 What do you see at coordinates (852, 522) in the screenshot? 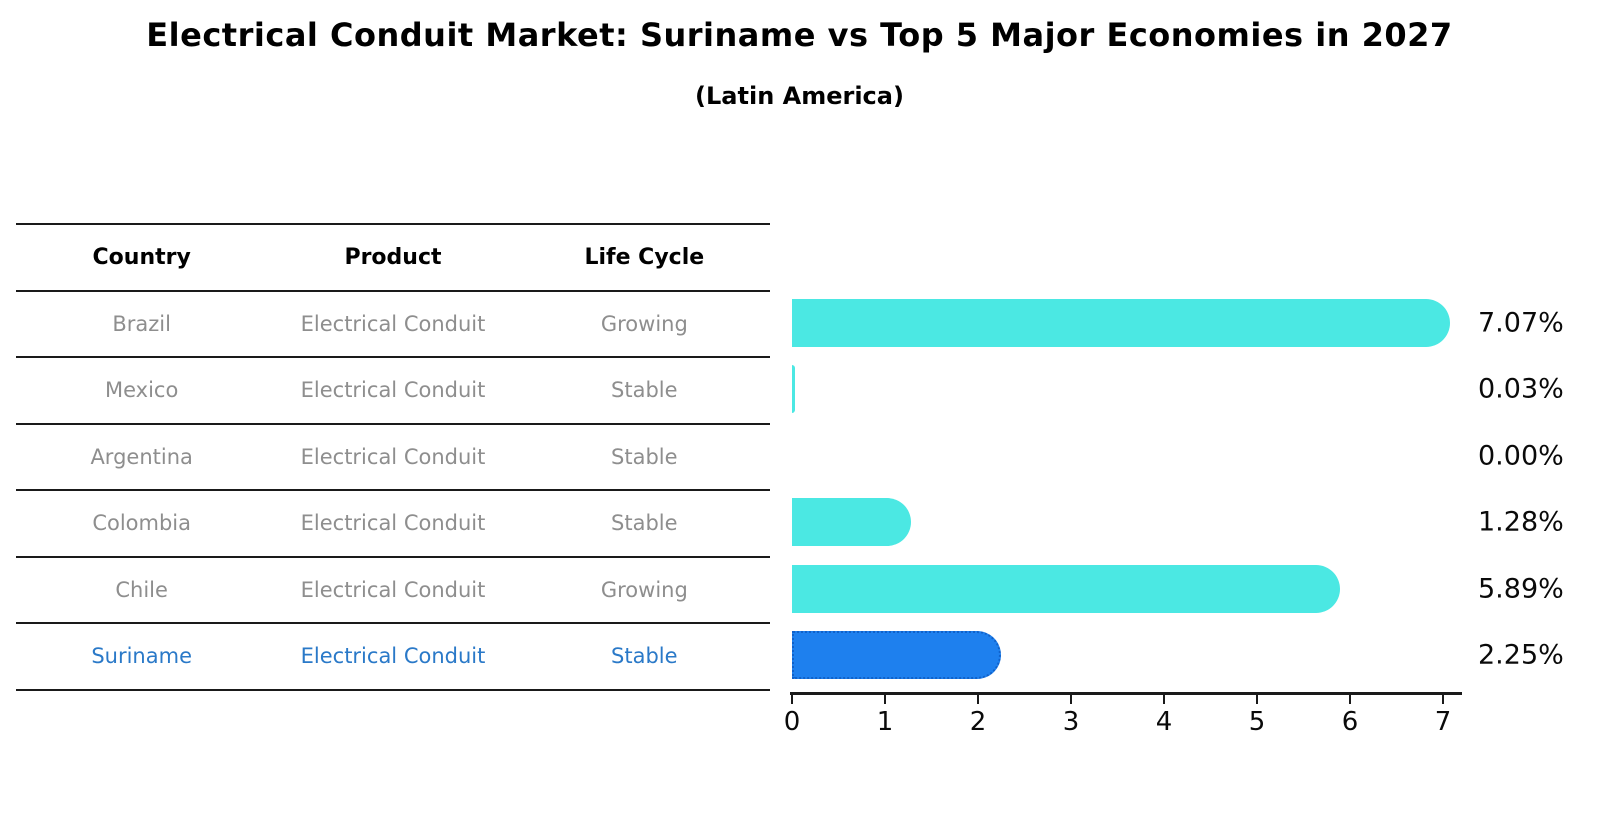
I see `bar-colombia` at bounding box center [852, 522].